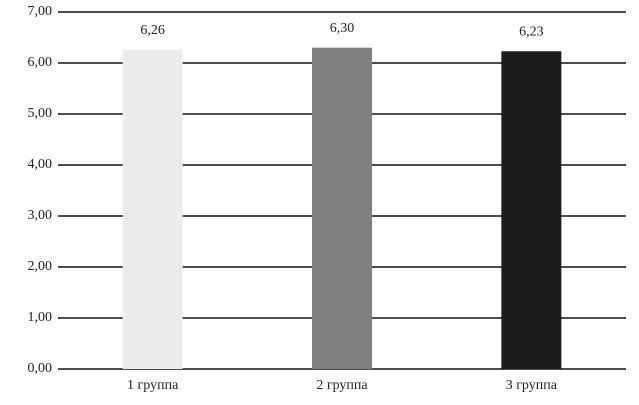  Describe the element at coordinates (40, 164) in the screenshot. I see `y-tick-label: 4,00` at that location.